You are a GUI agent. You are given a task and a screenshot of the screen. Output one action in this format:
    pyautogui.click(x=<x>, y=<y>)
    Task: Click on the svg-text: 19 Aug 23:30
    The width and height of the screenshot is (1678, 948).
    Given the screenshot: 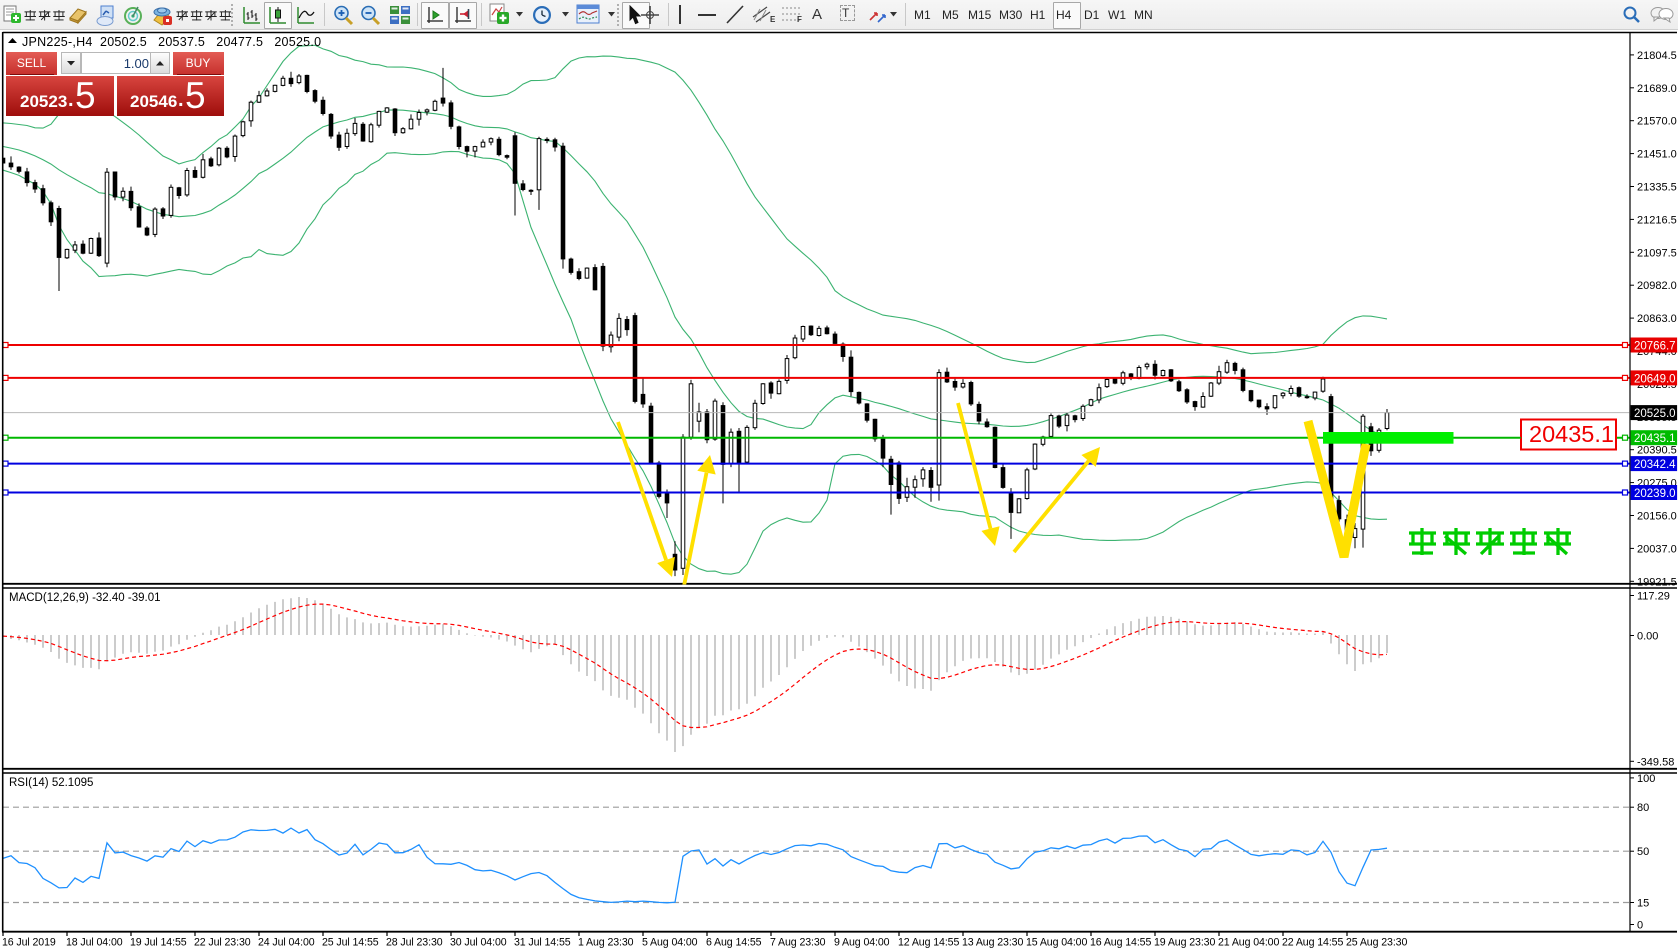 What is the action you would take?
    pyautogui.click(x=1184, y=942)
    